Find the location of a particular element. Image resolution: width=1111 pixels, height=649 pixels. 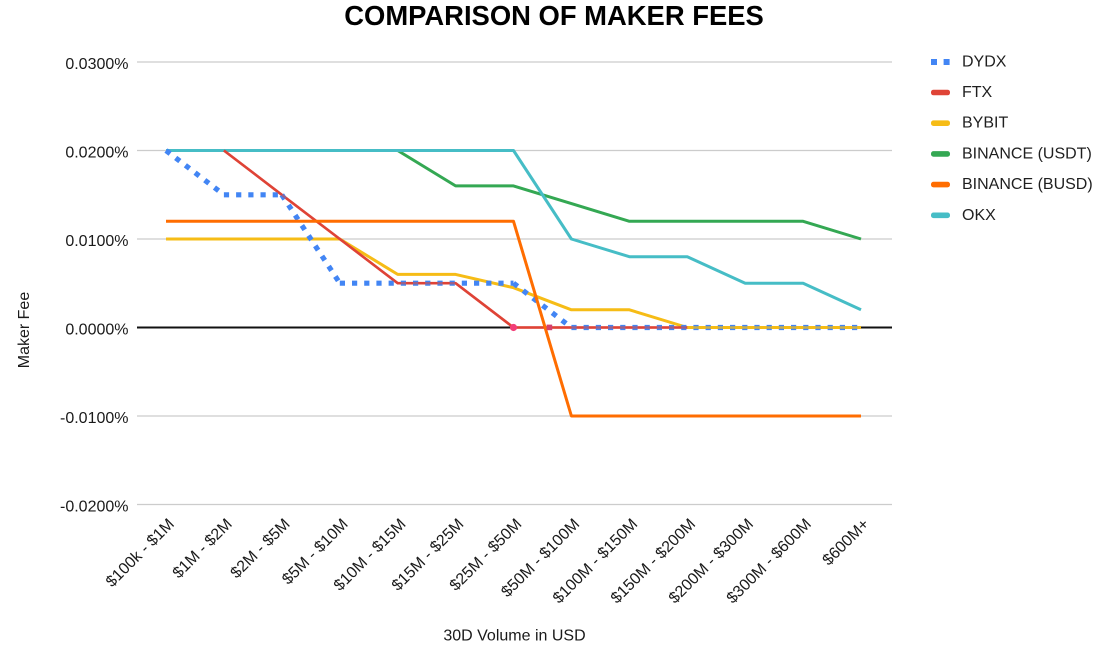

svg-text: BINANCE (USDT) is located at coordinates (1027, 153).